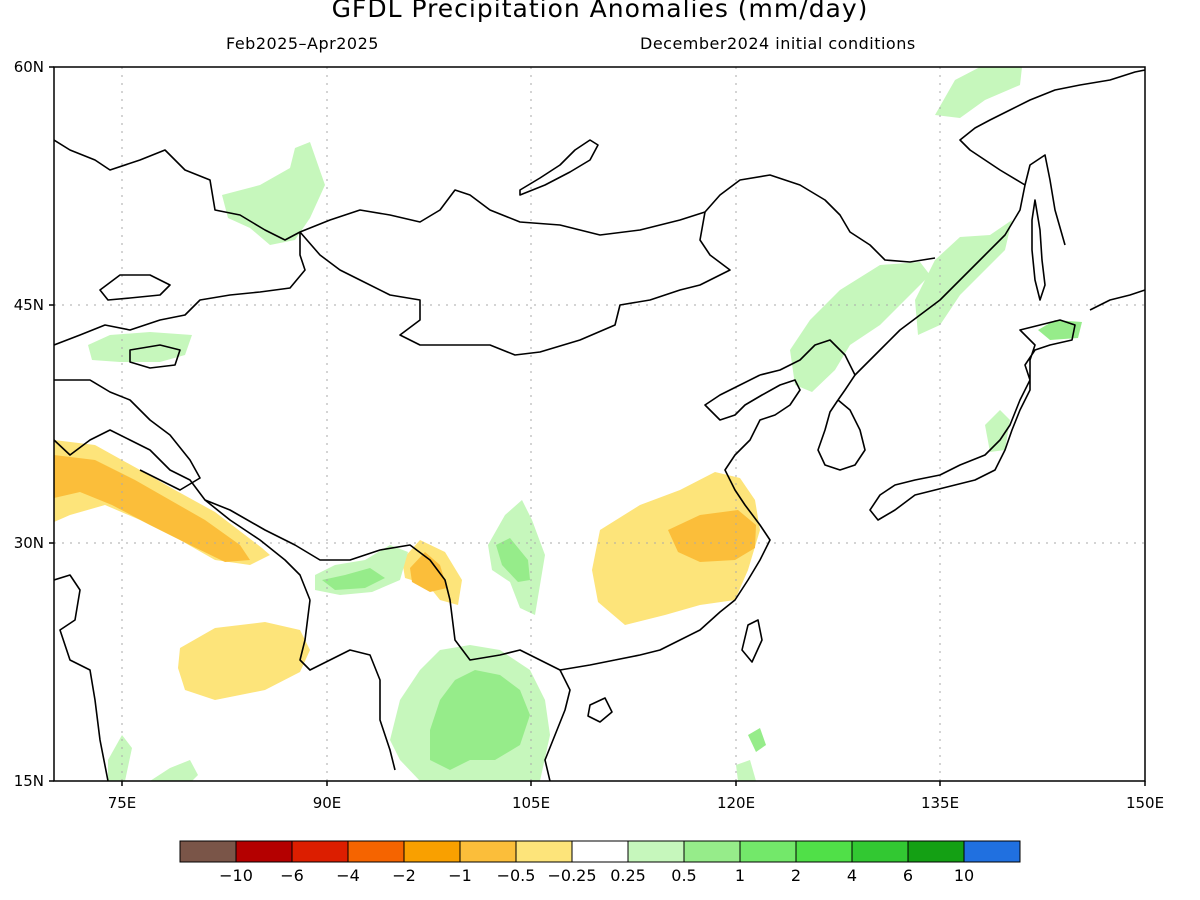 The height and width of the screenshot is (900, 1200). What do you see at coordinates (404, 875) in the screenshot?
I see `colorbar-label: −2` at bounding box center [404, 875].